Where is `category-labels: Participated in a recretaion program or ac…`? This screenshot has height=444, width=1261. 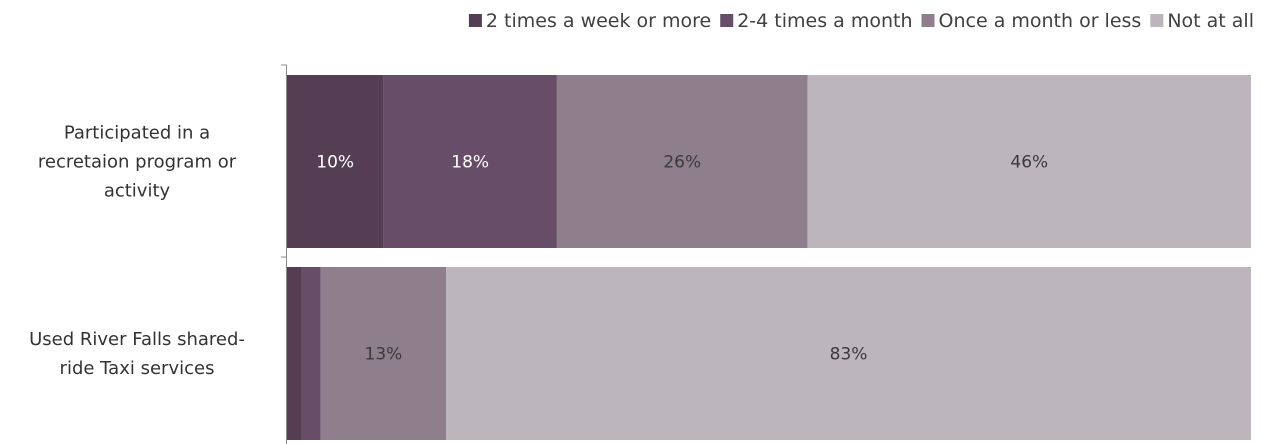
category-labels: Participated in a recretaion program or ac… is located at coordinates (137, 251).